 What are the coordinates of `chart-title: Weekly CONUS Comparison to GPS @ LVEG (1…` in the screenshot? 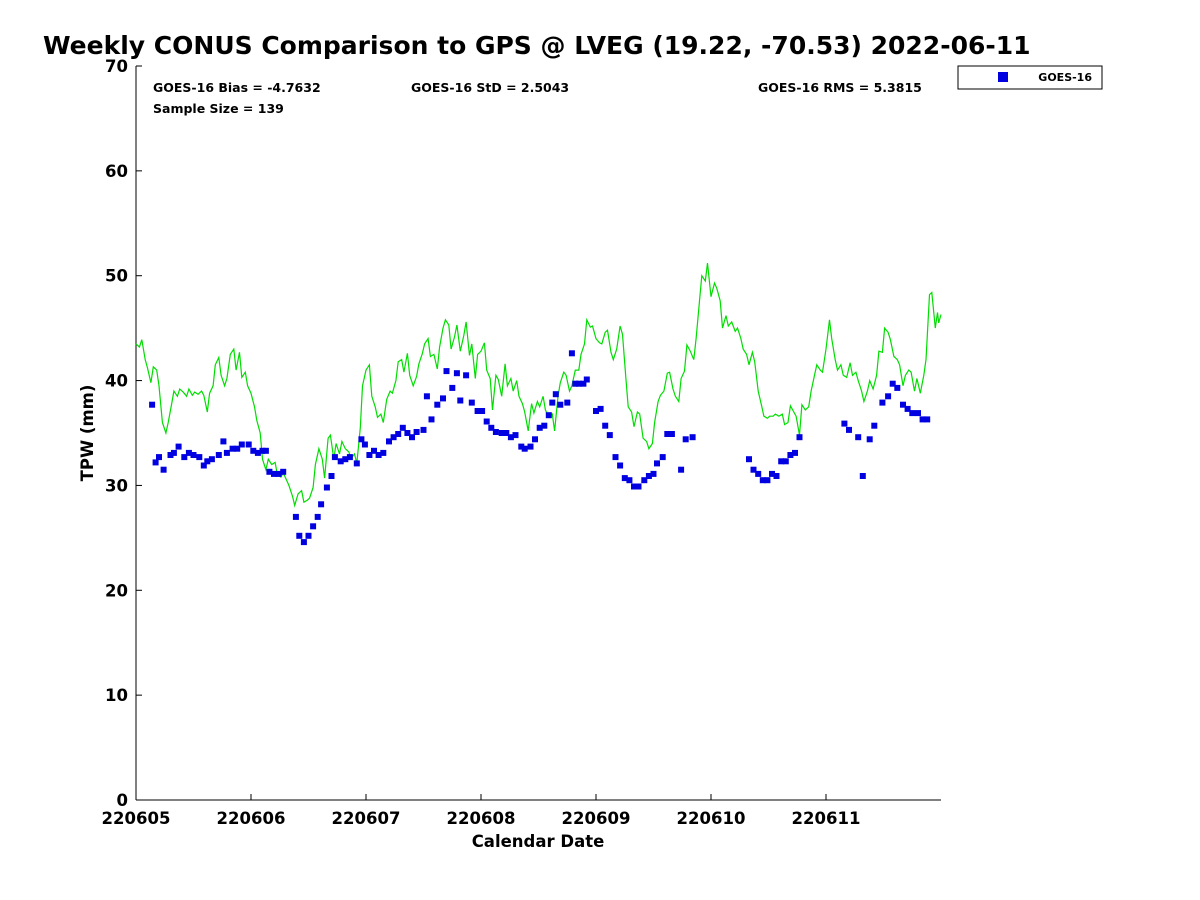 It's located at (537, 45).